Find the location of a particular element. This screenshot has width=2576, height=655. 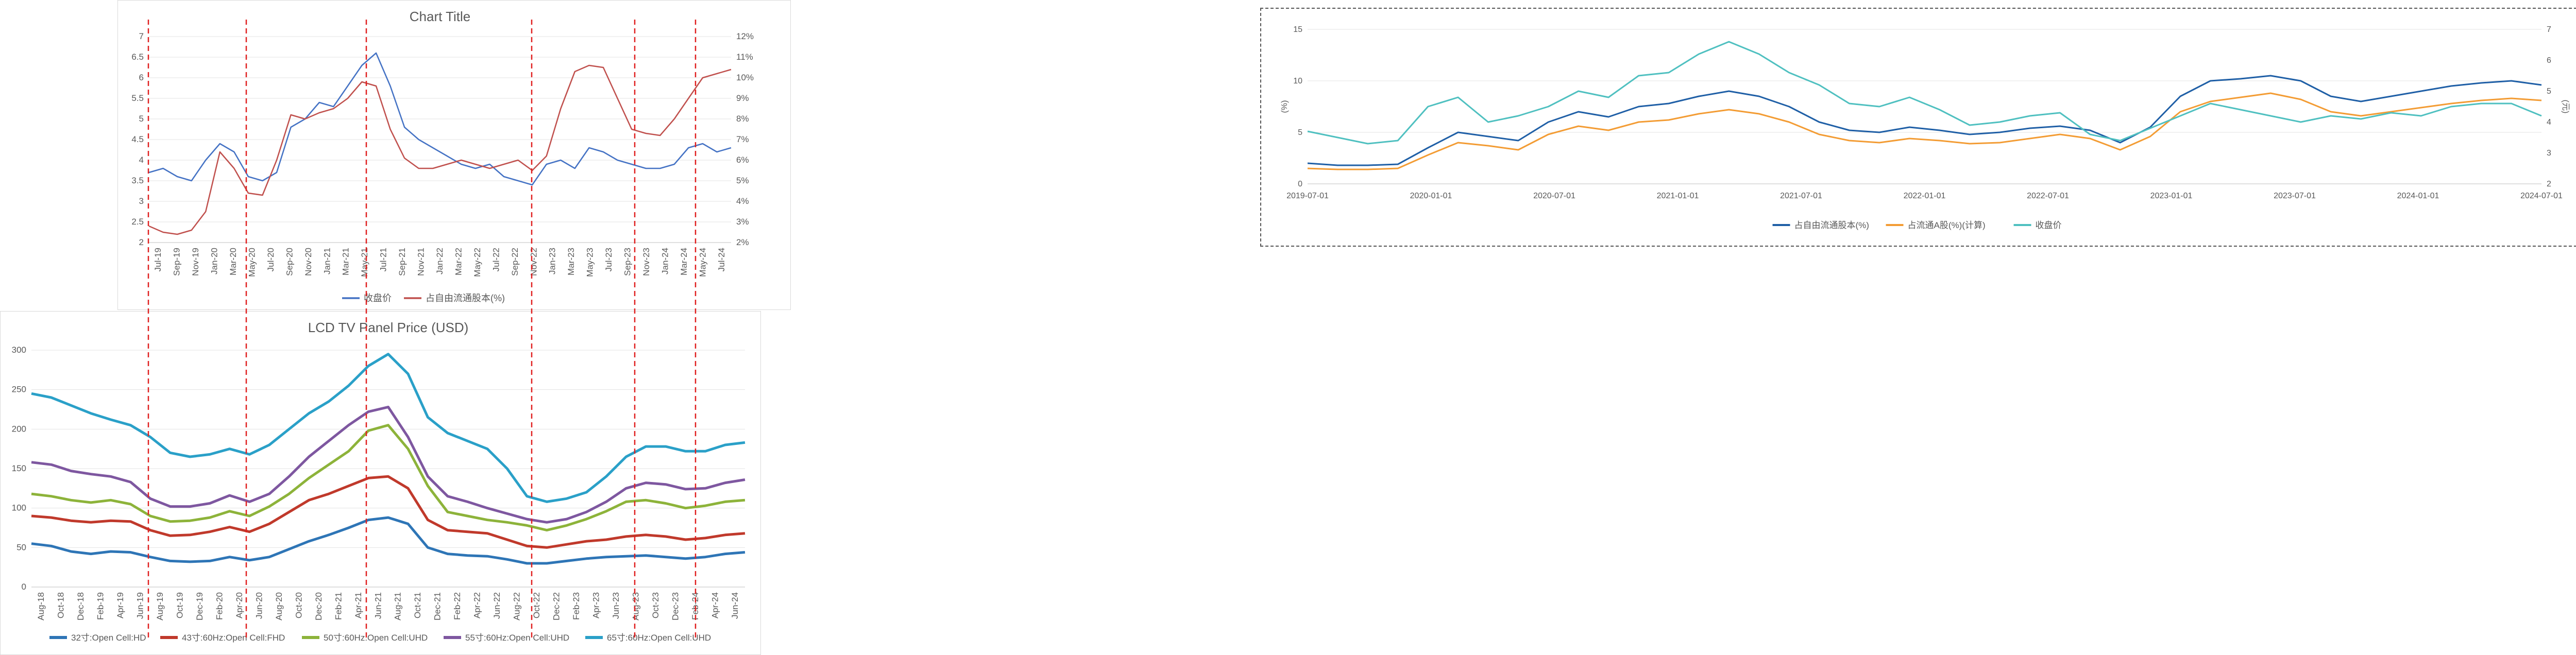

x-tick-label: Oct-22 is located at coordinates (536, 605).